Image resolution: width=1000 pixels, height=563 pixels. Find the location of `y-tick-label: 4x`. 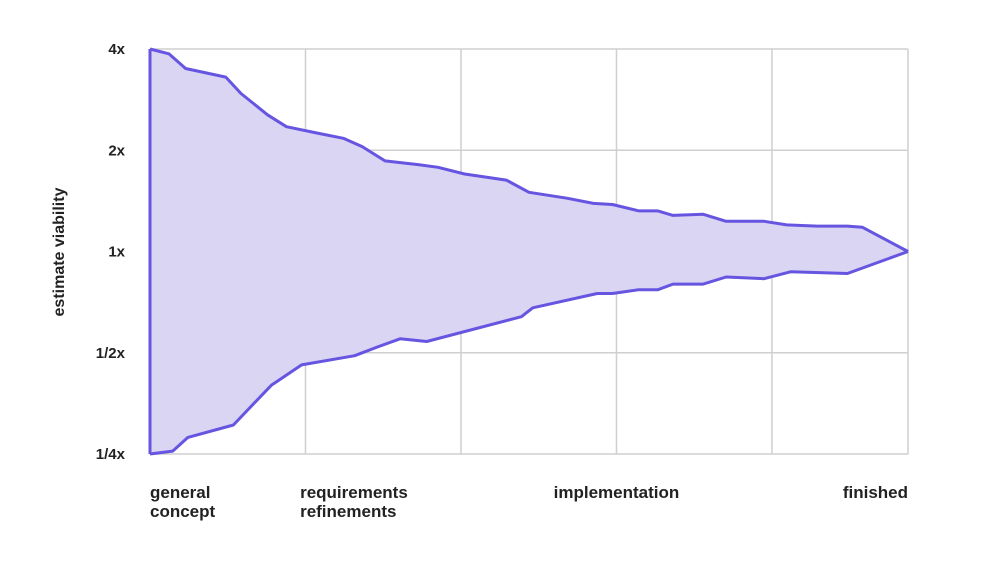

y-tick-label: 4x is located at coordinates (116, 49).